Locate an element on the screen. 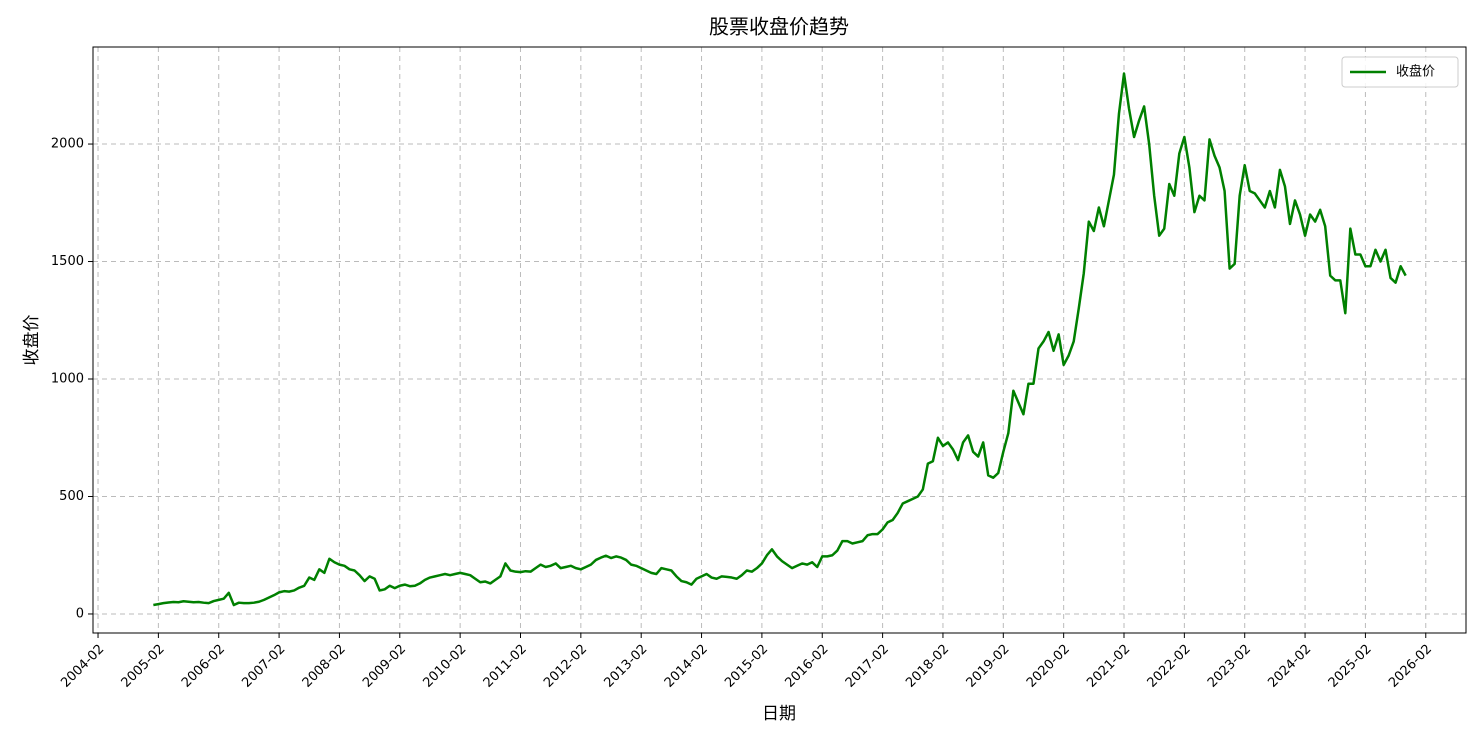 This screenshot has height=744, width=1484. y-tick-label: 1500 is located at coordinates (67, 261).